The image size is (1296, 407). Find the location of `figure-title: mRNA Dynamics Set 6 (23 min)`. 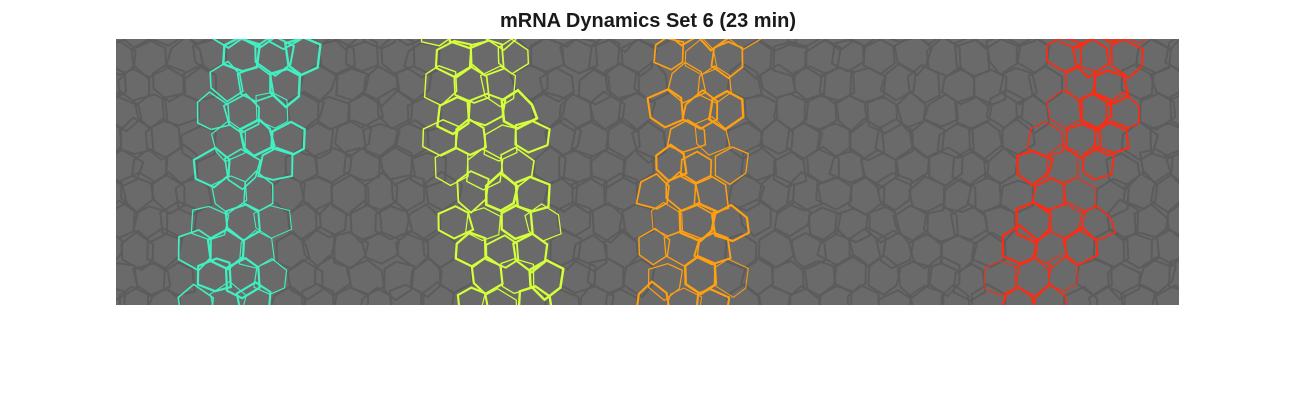

figure-title: mRNA Dynamics Set 6 (23 min) is located at coordinates (648, 21).